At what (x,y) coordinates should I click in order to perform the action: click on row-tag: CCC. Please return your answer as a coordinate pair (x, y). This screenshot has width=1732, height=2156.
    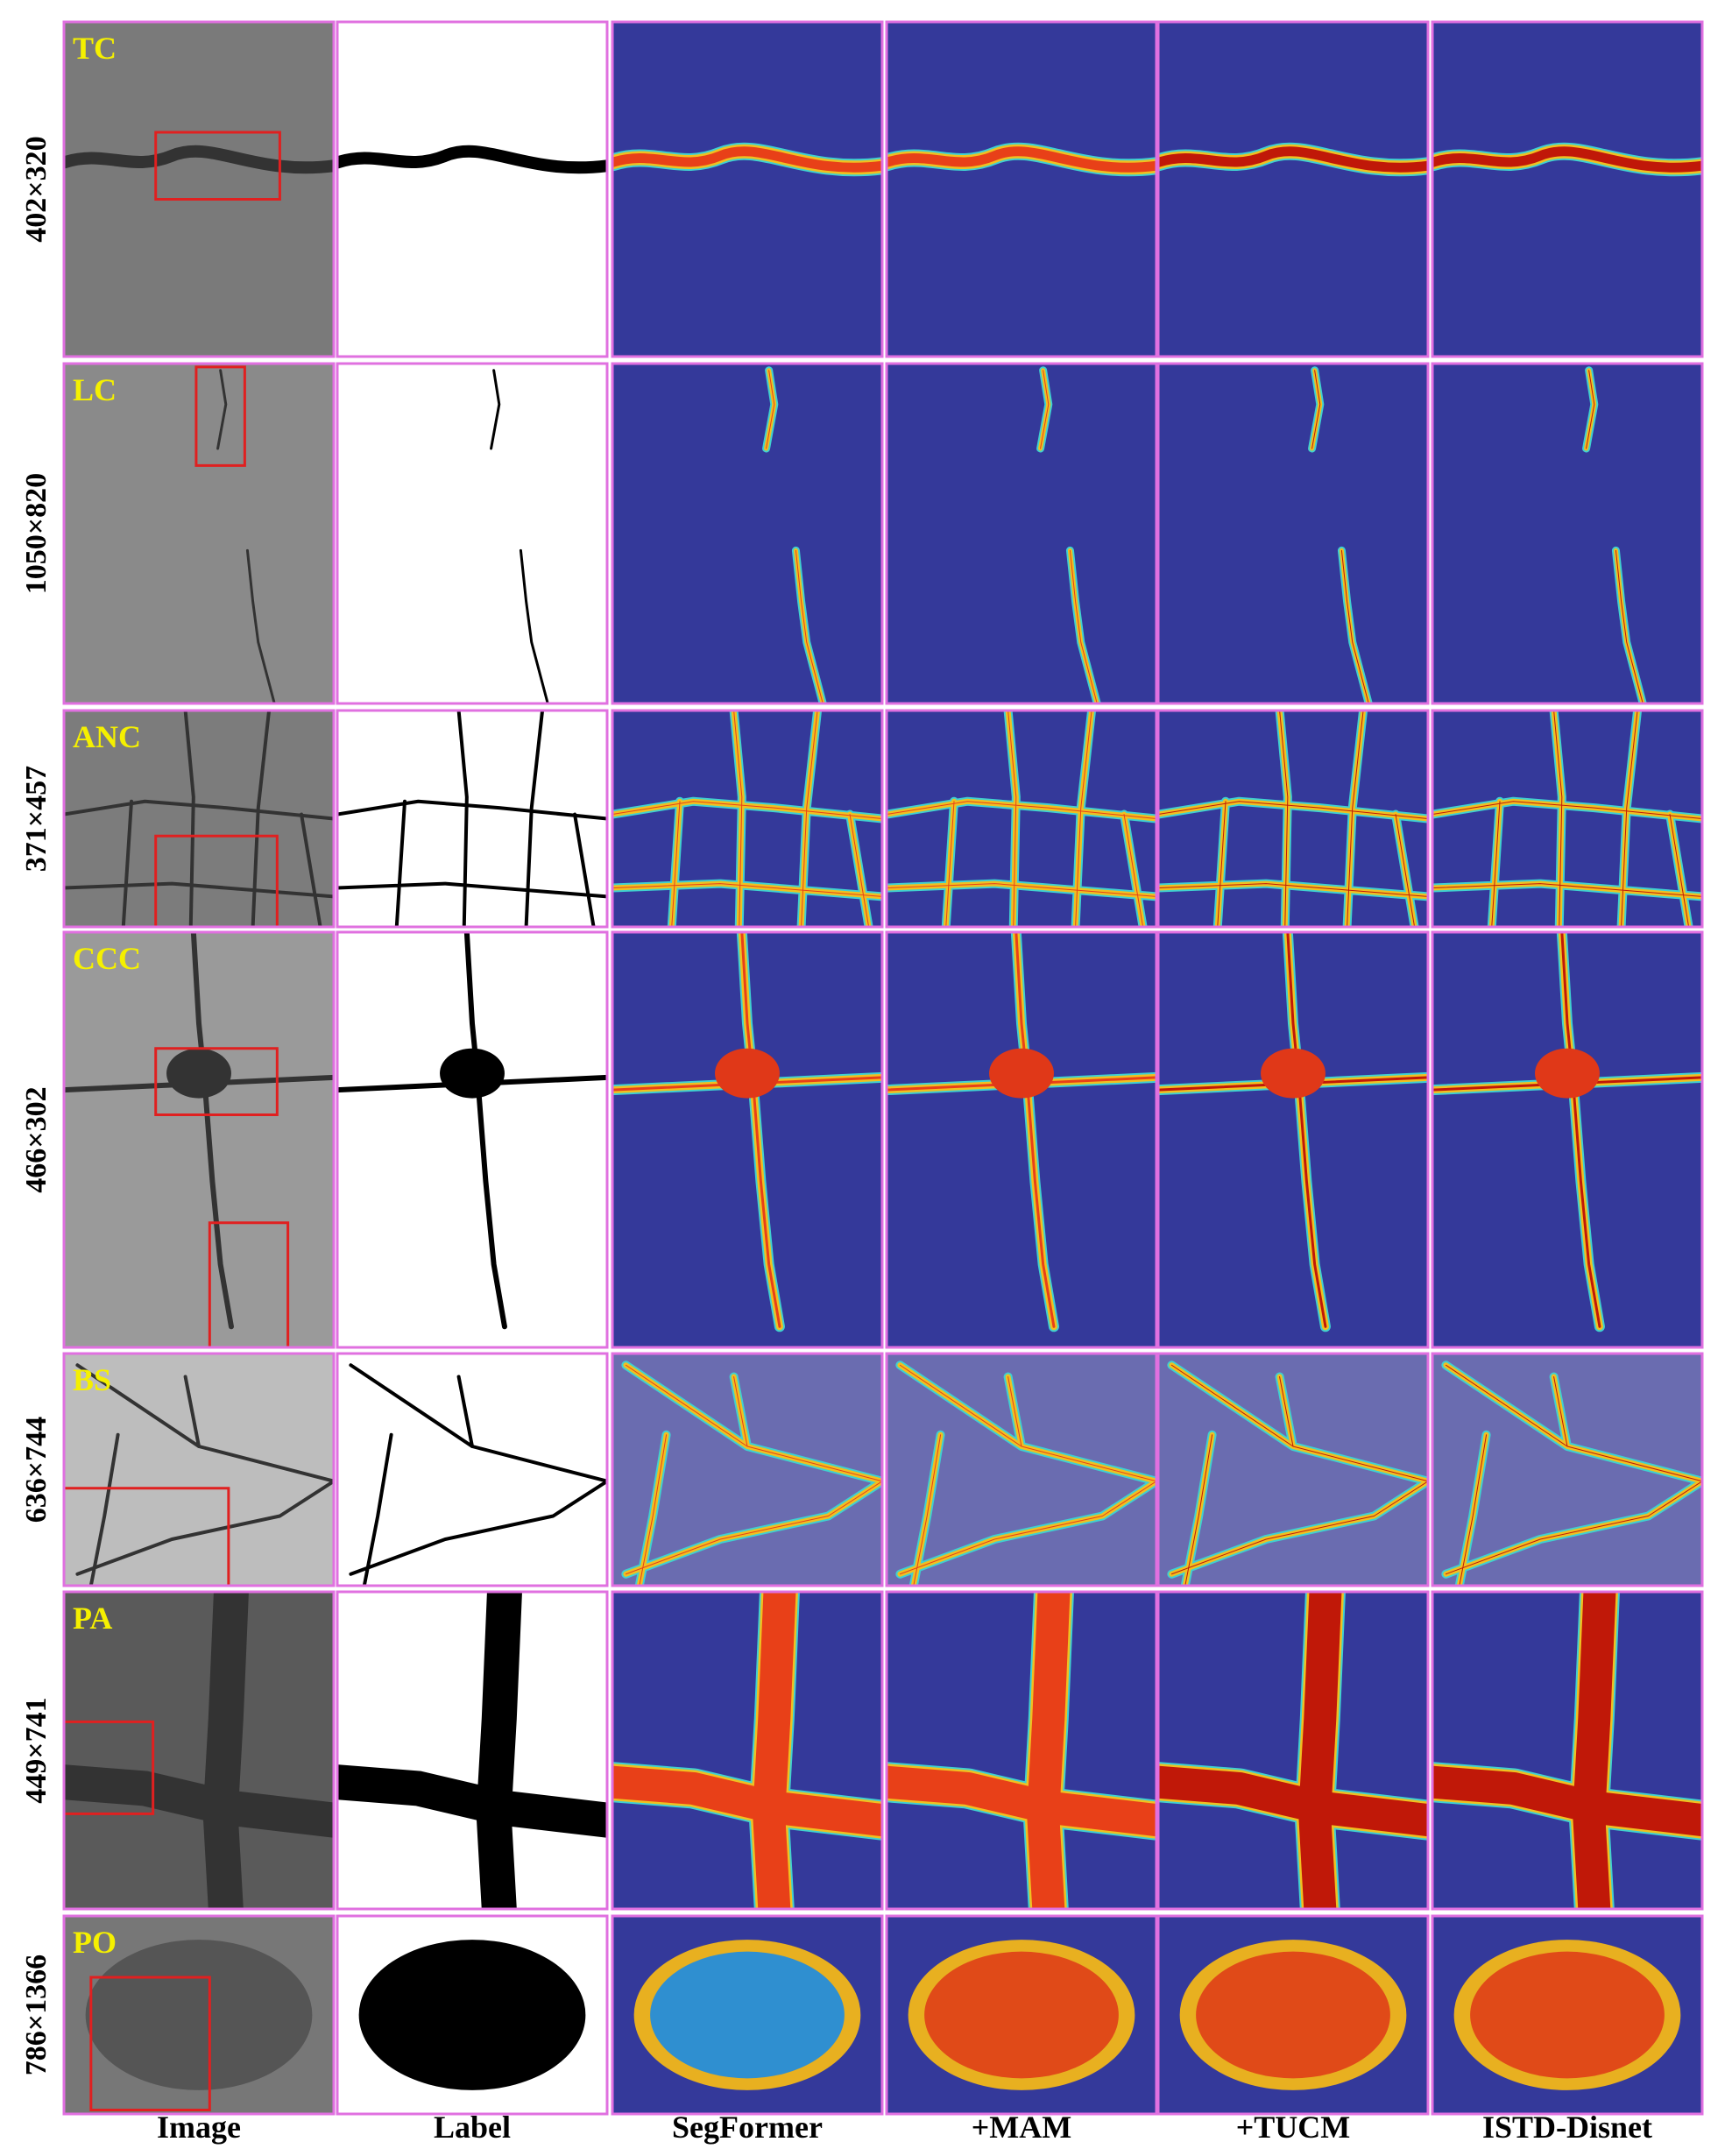
    Looking at the image, I should click on (107, 958).